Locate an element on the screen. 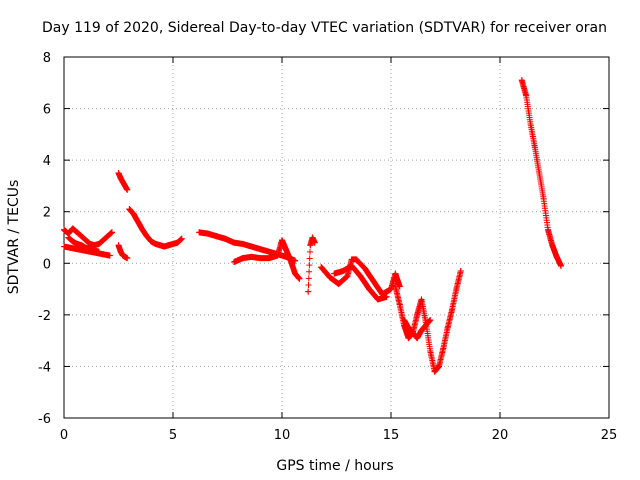 The image size is (640, 480). series-arc9 is located at coordinates (311, 264).